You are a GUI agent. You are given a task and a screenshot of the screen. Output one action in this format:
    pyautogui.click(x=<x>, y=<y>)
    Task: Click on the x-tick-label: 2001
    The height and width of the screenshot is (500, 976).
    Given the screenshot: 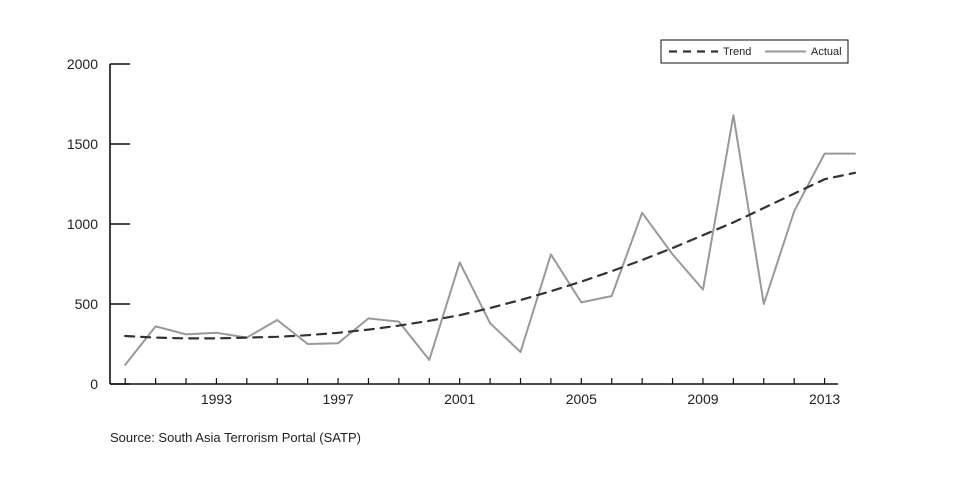 What is the action you would take?
    pyautogui.click(x=459, y=399)
    